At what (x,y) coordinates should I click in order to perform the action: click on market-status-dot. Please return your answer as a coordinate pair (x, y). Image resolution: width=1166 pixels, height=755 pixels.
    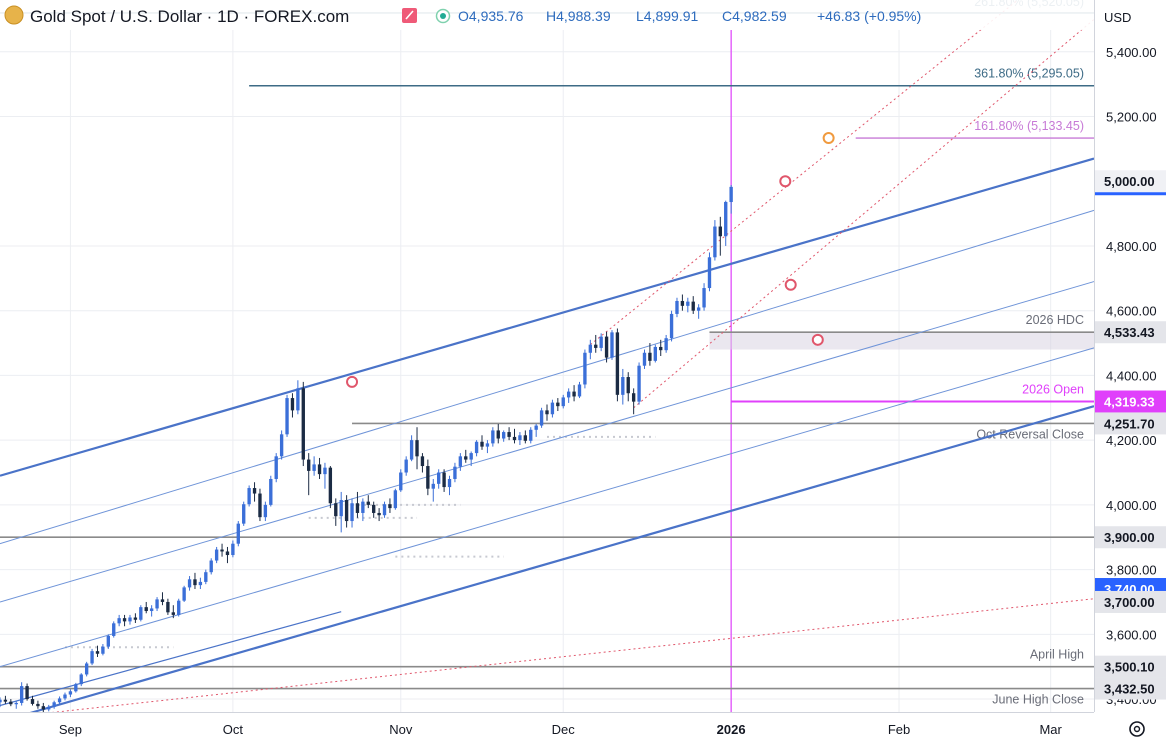
    Looking at the image, I should click on (443, 16).